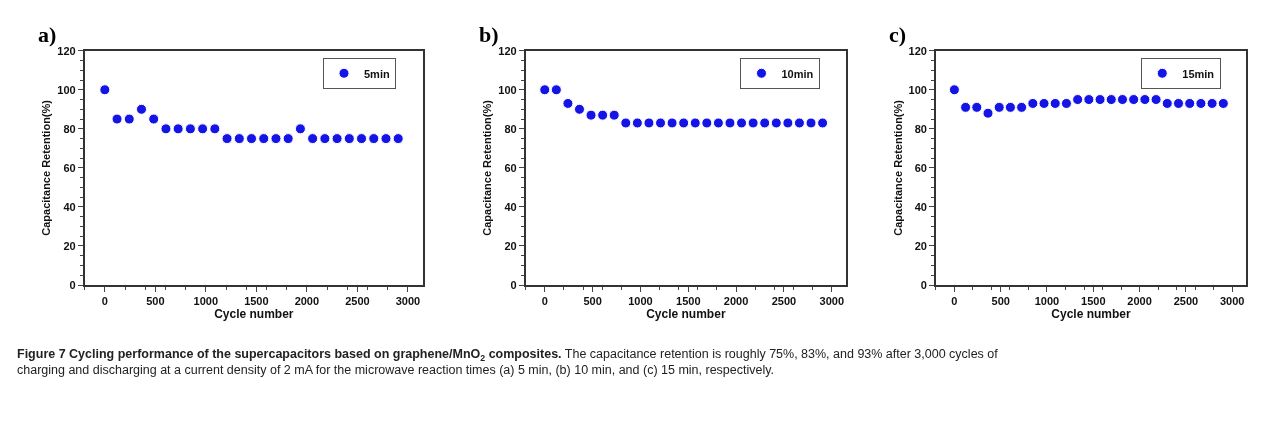 This screenshot has height=438, width=1282. Describe the element at coordinates (686, 314) in the screenshot. I see `x-axis-title: Cycle number` at that location.